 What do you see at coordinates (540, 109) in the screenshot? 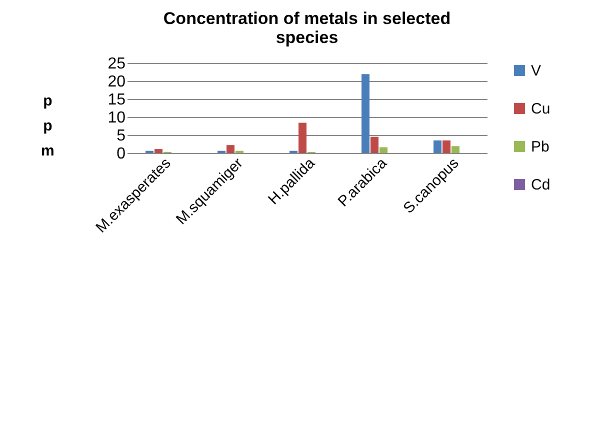
I see `legend-label: Cu` at bounding box center [540, 109].